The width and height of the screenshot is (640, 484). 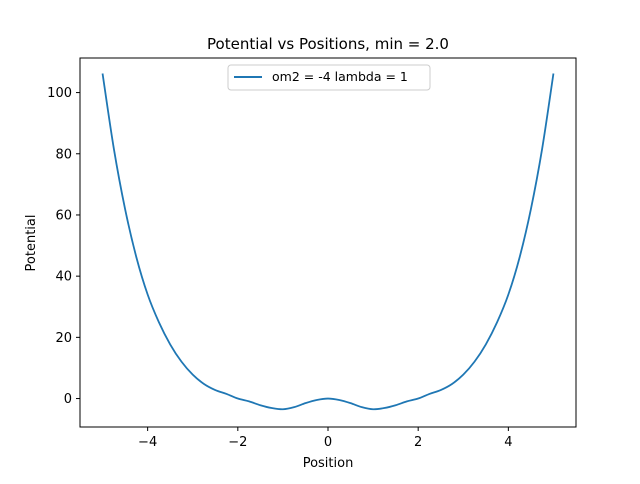 What do you see at coordinates (63, 338) in the screenshot?
I see `y-tick-label: 20` at bounding box center [63, 338].